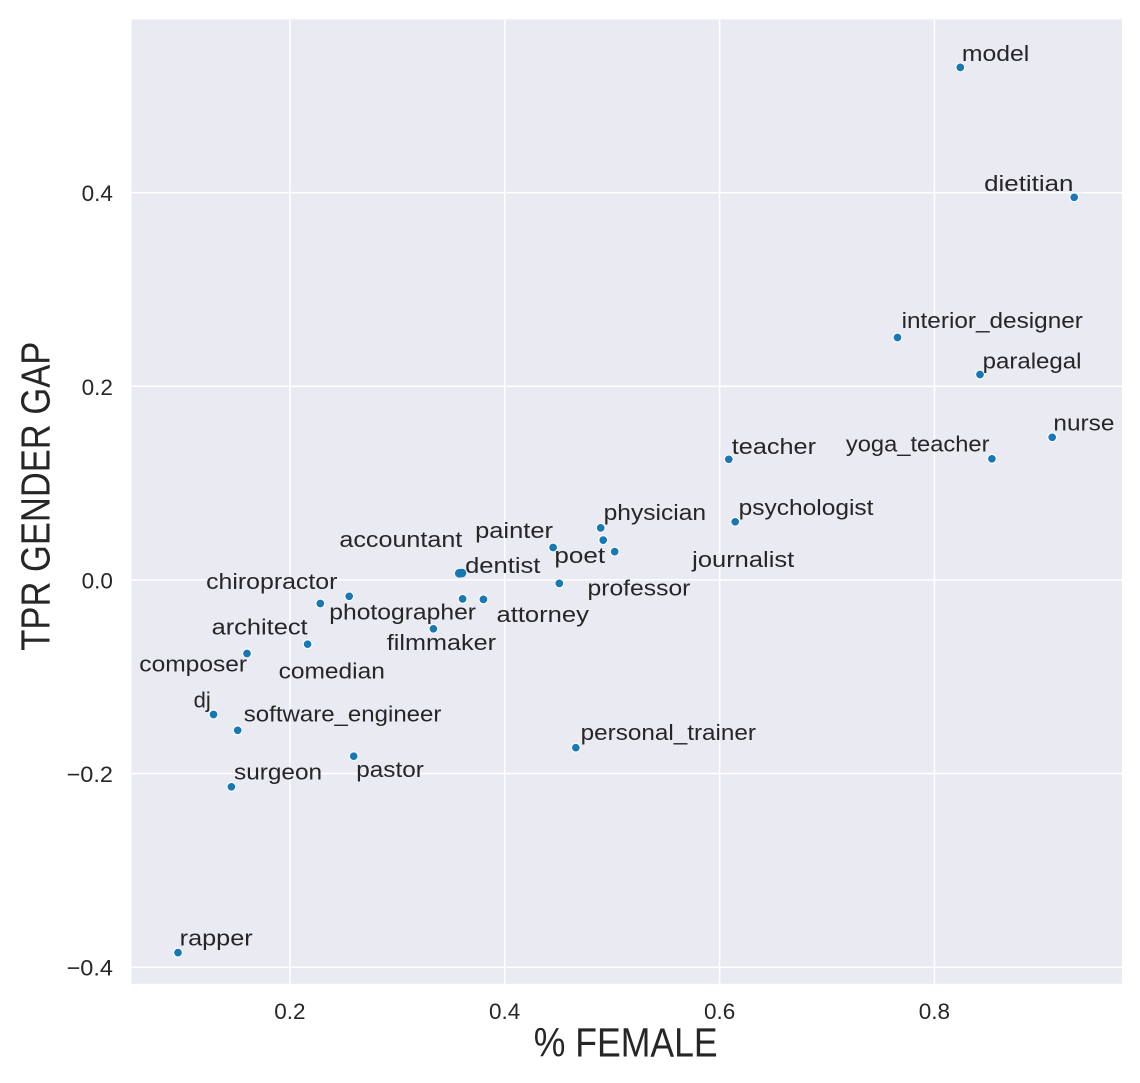 Image resolution: width=1140 pixels, height=1083 pixels. Describe the element at coordinates (202, 700) in the screenshot. I see `svg-text: dj` at that location.